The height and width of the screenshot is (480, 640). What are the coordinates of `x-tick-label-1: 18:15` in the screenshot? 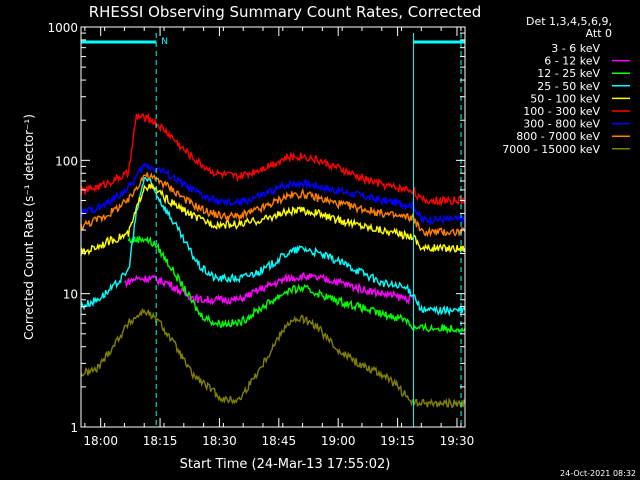 It's located at (160, 441).